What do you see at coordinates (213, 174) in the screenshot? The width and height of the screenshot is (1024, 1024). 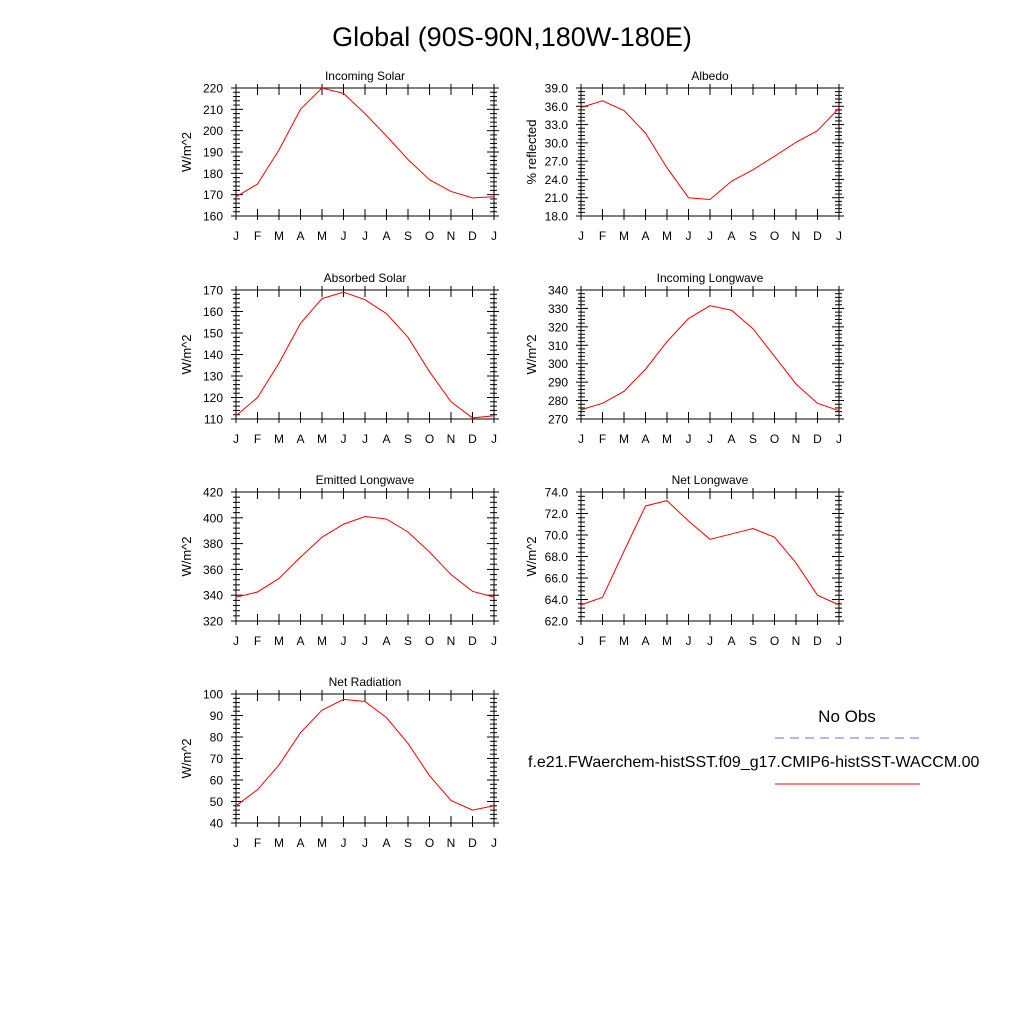 I see `y-tick-label: 180` at bounding box center [213, 174].